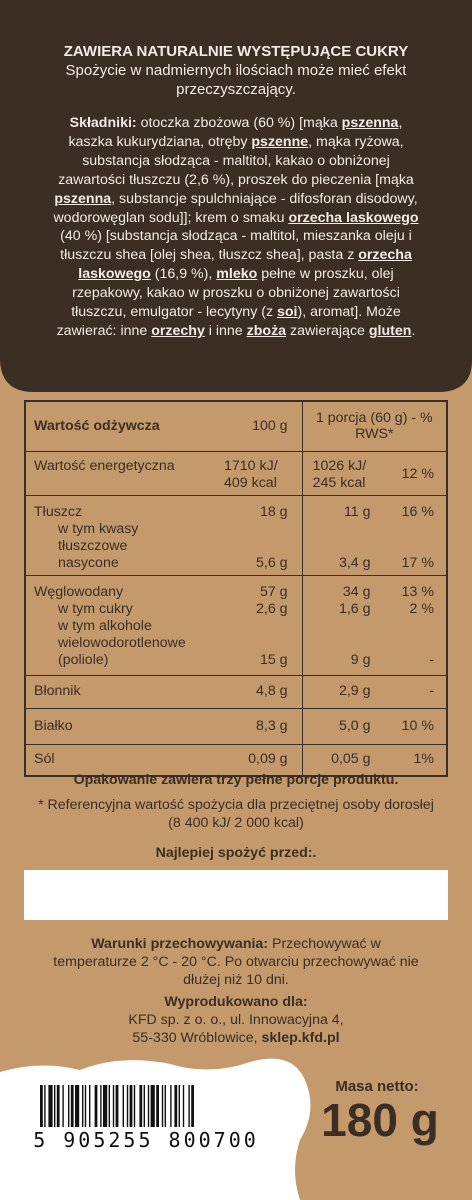  Describe the element at coordinates (354, 562) in the screenshot. I see `saturated-portion: 3,4 g` at that location.